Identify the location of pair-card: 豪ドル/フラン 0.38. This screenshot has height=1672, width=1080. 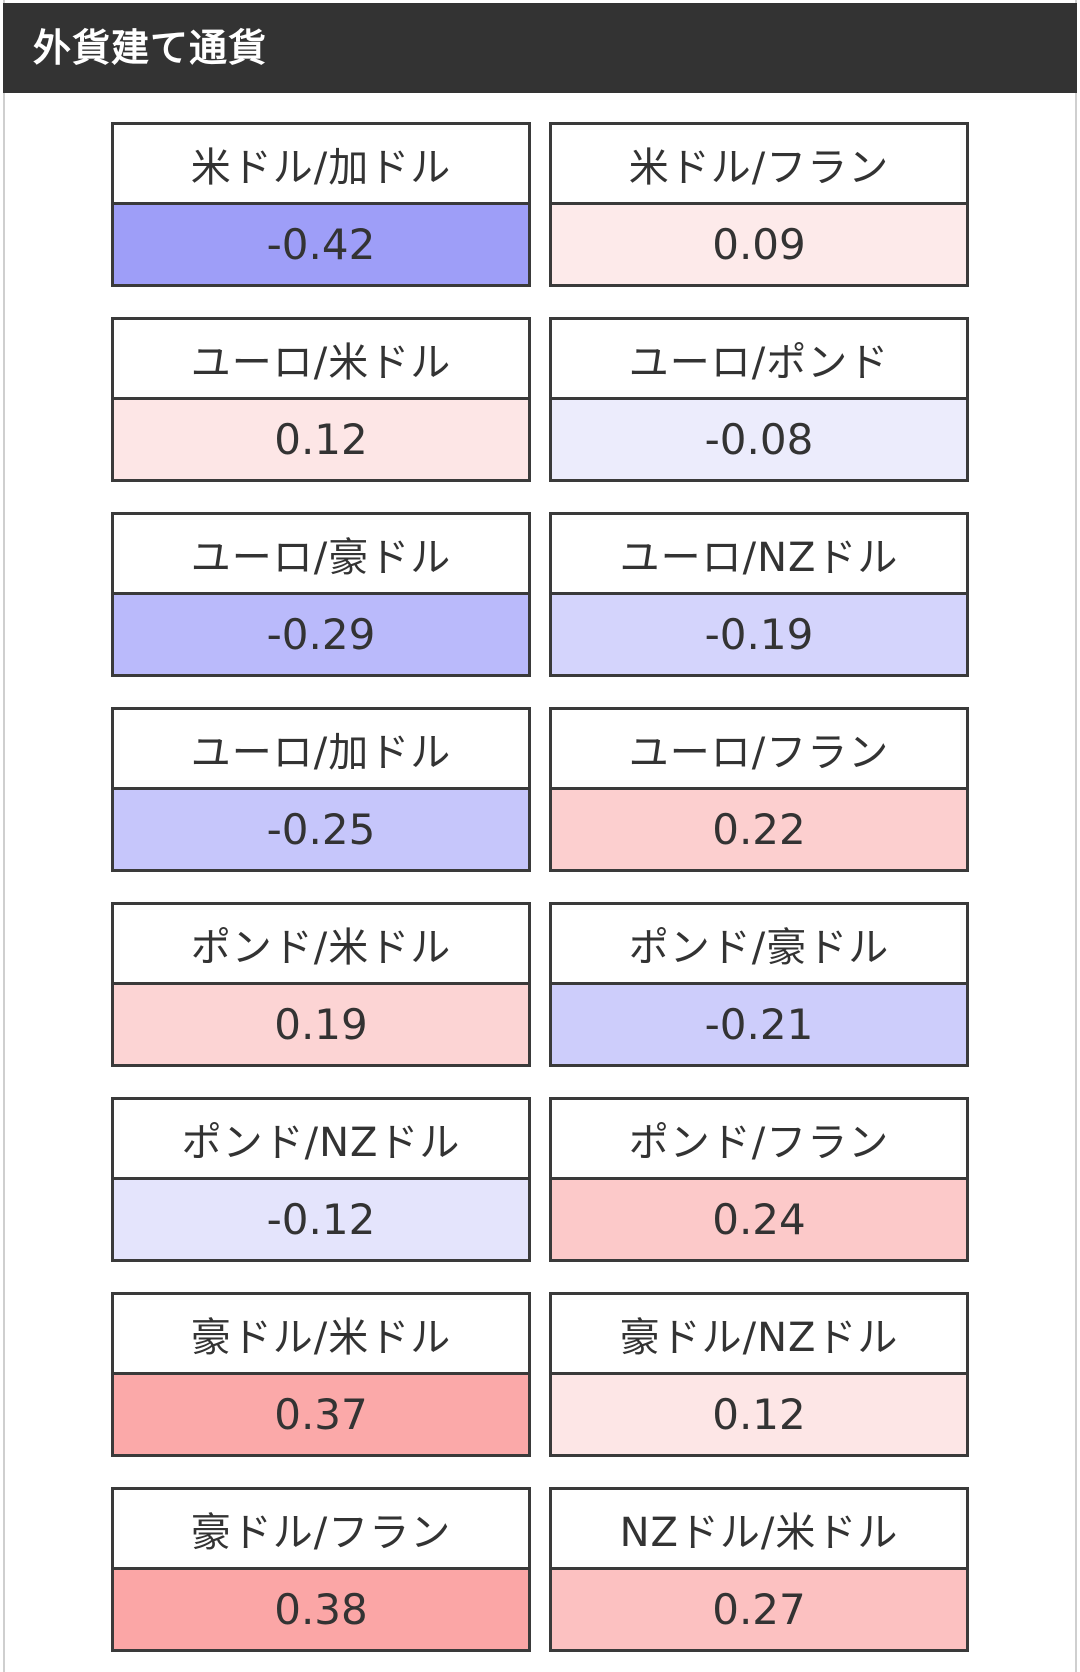
(321, 1569).